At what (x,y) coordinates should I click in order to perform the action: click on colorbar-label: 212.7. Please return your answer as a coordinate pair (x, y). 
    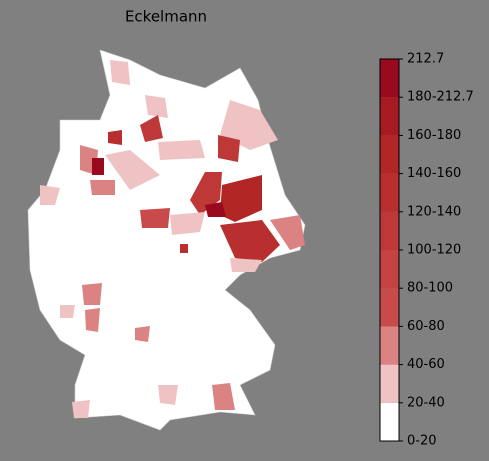
    Looking at the image, I should click on (425, 59).